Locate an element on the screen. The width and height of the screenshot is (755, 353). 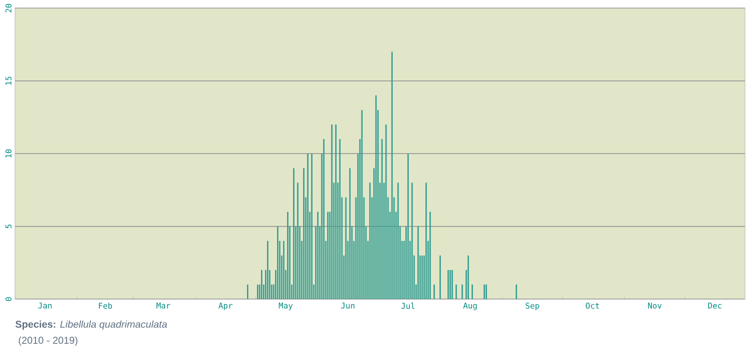
text: Species: Libellula quadrimaculata is located at coordinates (91, 325).